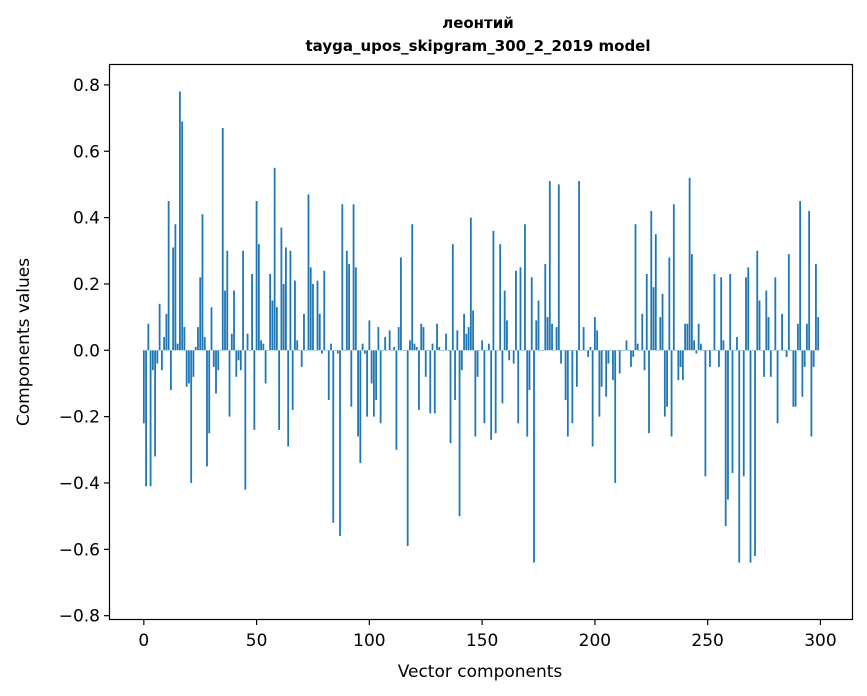  Describe the element at coordinates (86, 219) in the screenshot. I see `y-tick-label: 0.4` at that location.